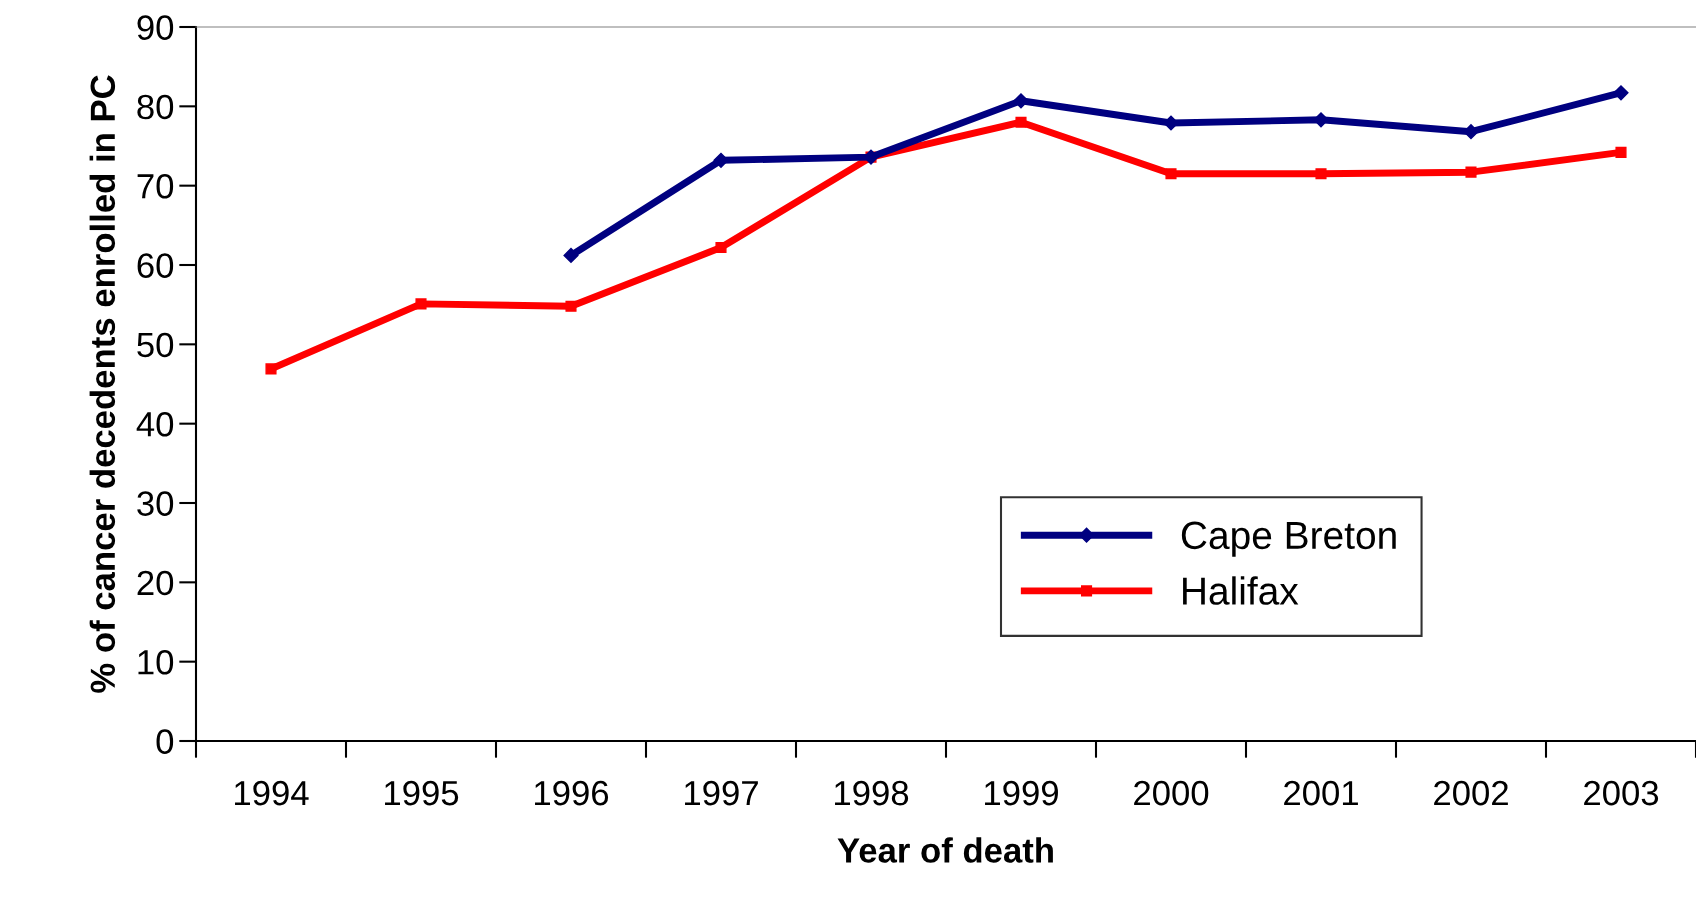 This screenshot has width=1696, height=901. What do you see at coordinates (155, 503) in the screenshot?
I see `y-tick-label: 30` at bounding box center [155, 503].